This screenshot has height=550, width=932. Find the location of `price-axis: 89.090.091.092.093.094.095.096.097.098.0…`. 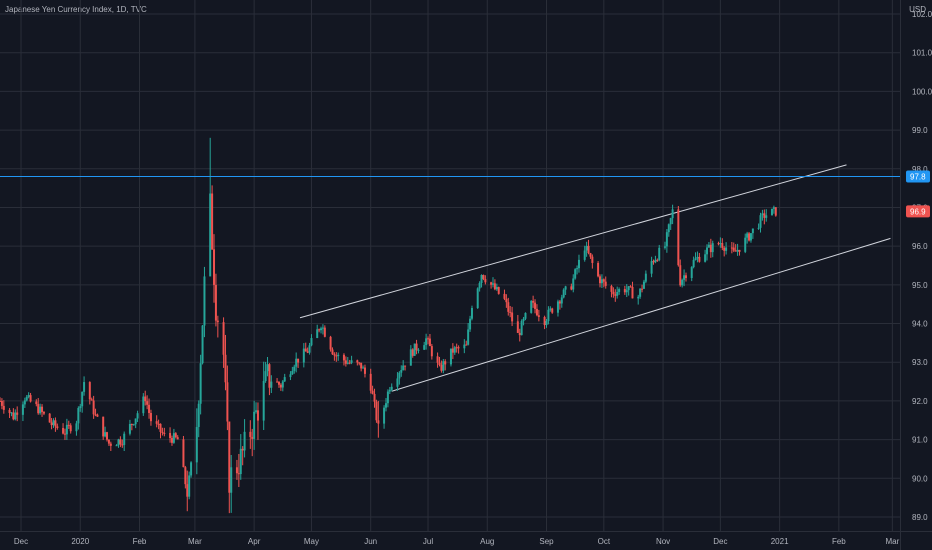

price-axis: 89.090.091.092.093.094.095.096.097.098.0… is located at coordinates (916, 275).